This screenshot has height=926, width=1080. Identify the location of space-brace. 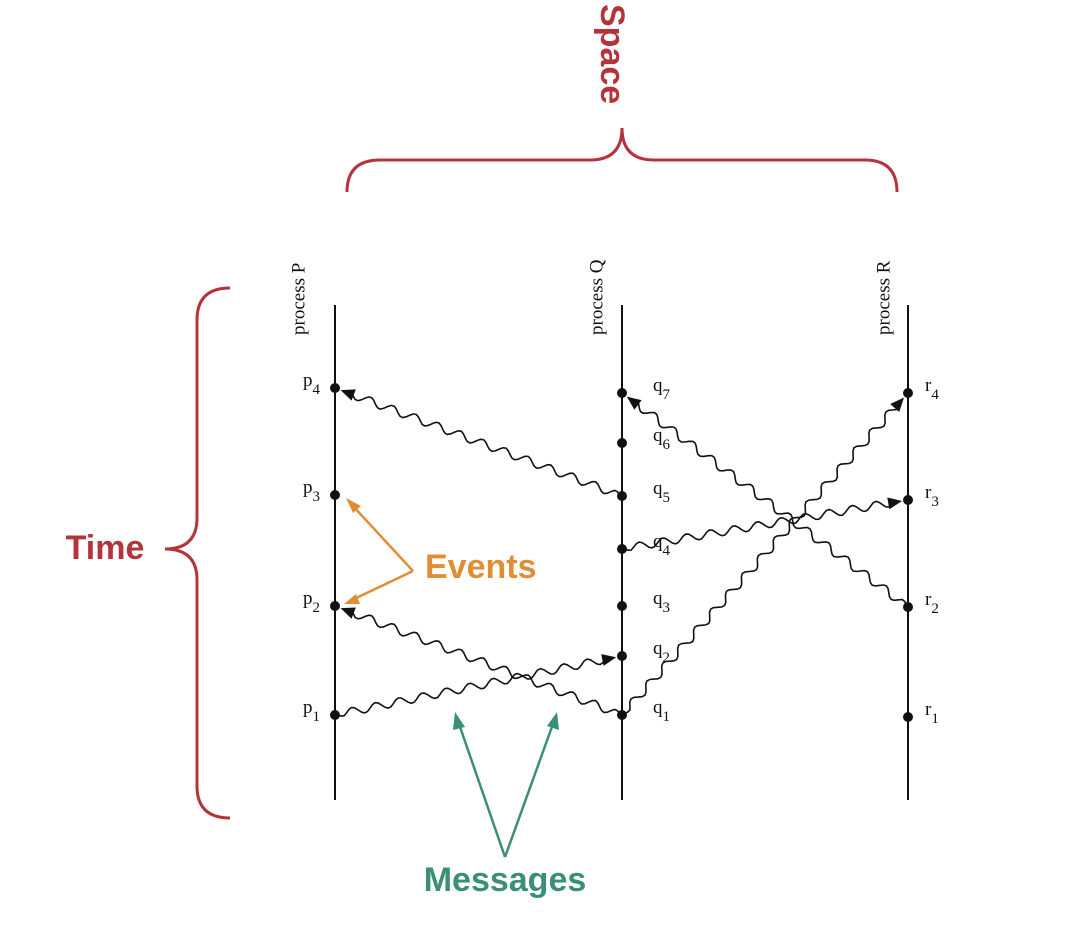
(622, 160).